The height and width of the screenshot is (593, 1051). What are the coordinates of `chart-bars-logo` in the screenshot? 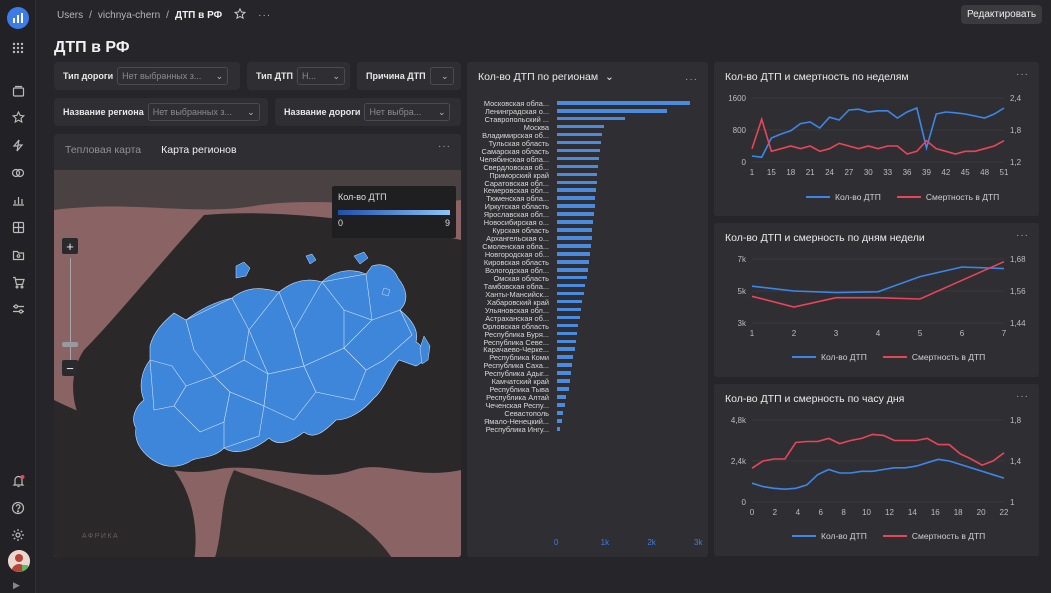 It's located at (18, 18).